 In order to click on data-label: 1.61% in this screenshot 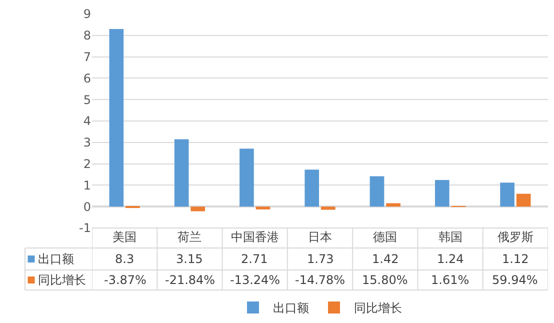, I will do `click(450, 280)`.